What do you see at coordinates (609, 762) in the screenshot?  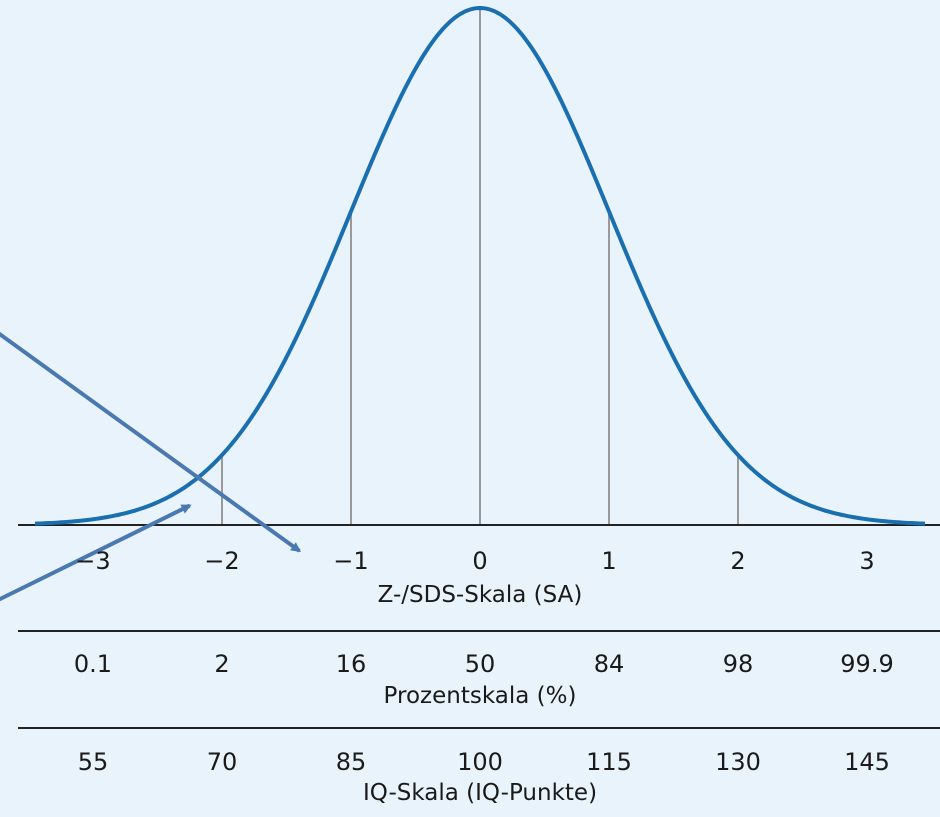 I see `tick-label-iq-4: 115` at bounding box center [609, 762].